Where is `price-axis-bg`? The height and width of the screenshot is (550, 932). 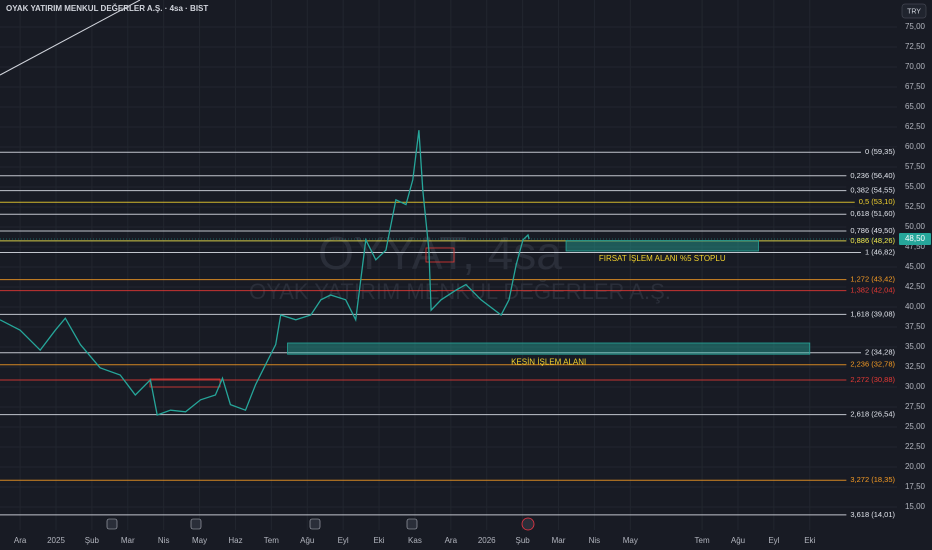 price-axis-bg is located at coordinates (914, 275).